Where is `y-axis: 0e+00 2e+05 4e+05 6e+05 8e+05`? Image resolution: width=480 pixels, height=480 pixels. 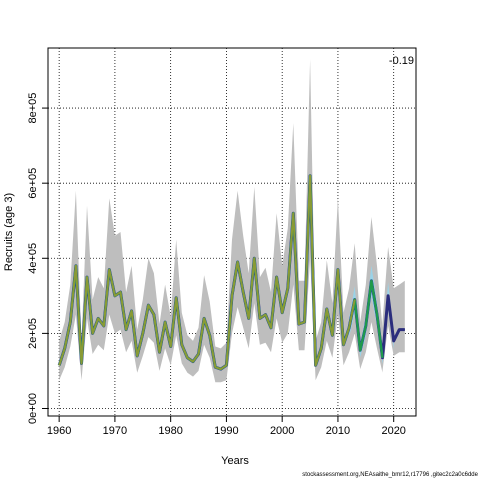 y-axis: 0e+00 2e+05 4e+05 6e+05 8e+05 is located at coordinates (38, 258).